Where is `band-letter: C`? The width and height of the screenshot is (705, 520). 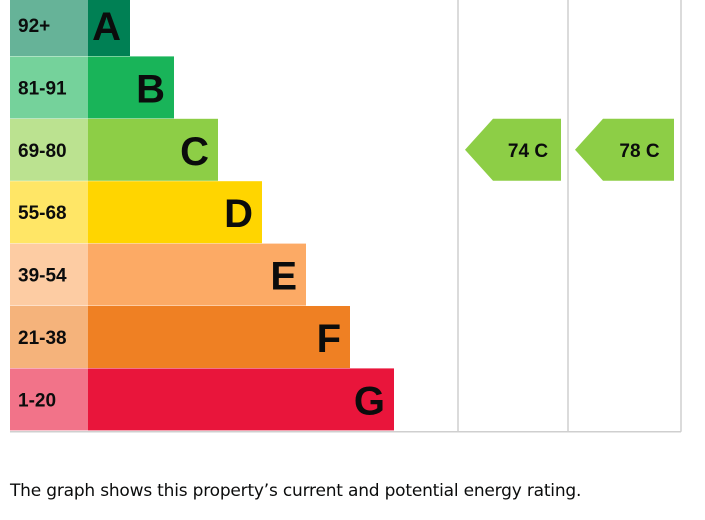 band-letter: C is located at coordinates (194, 152).